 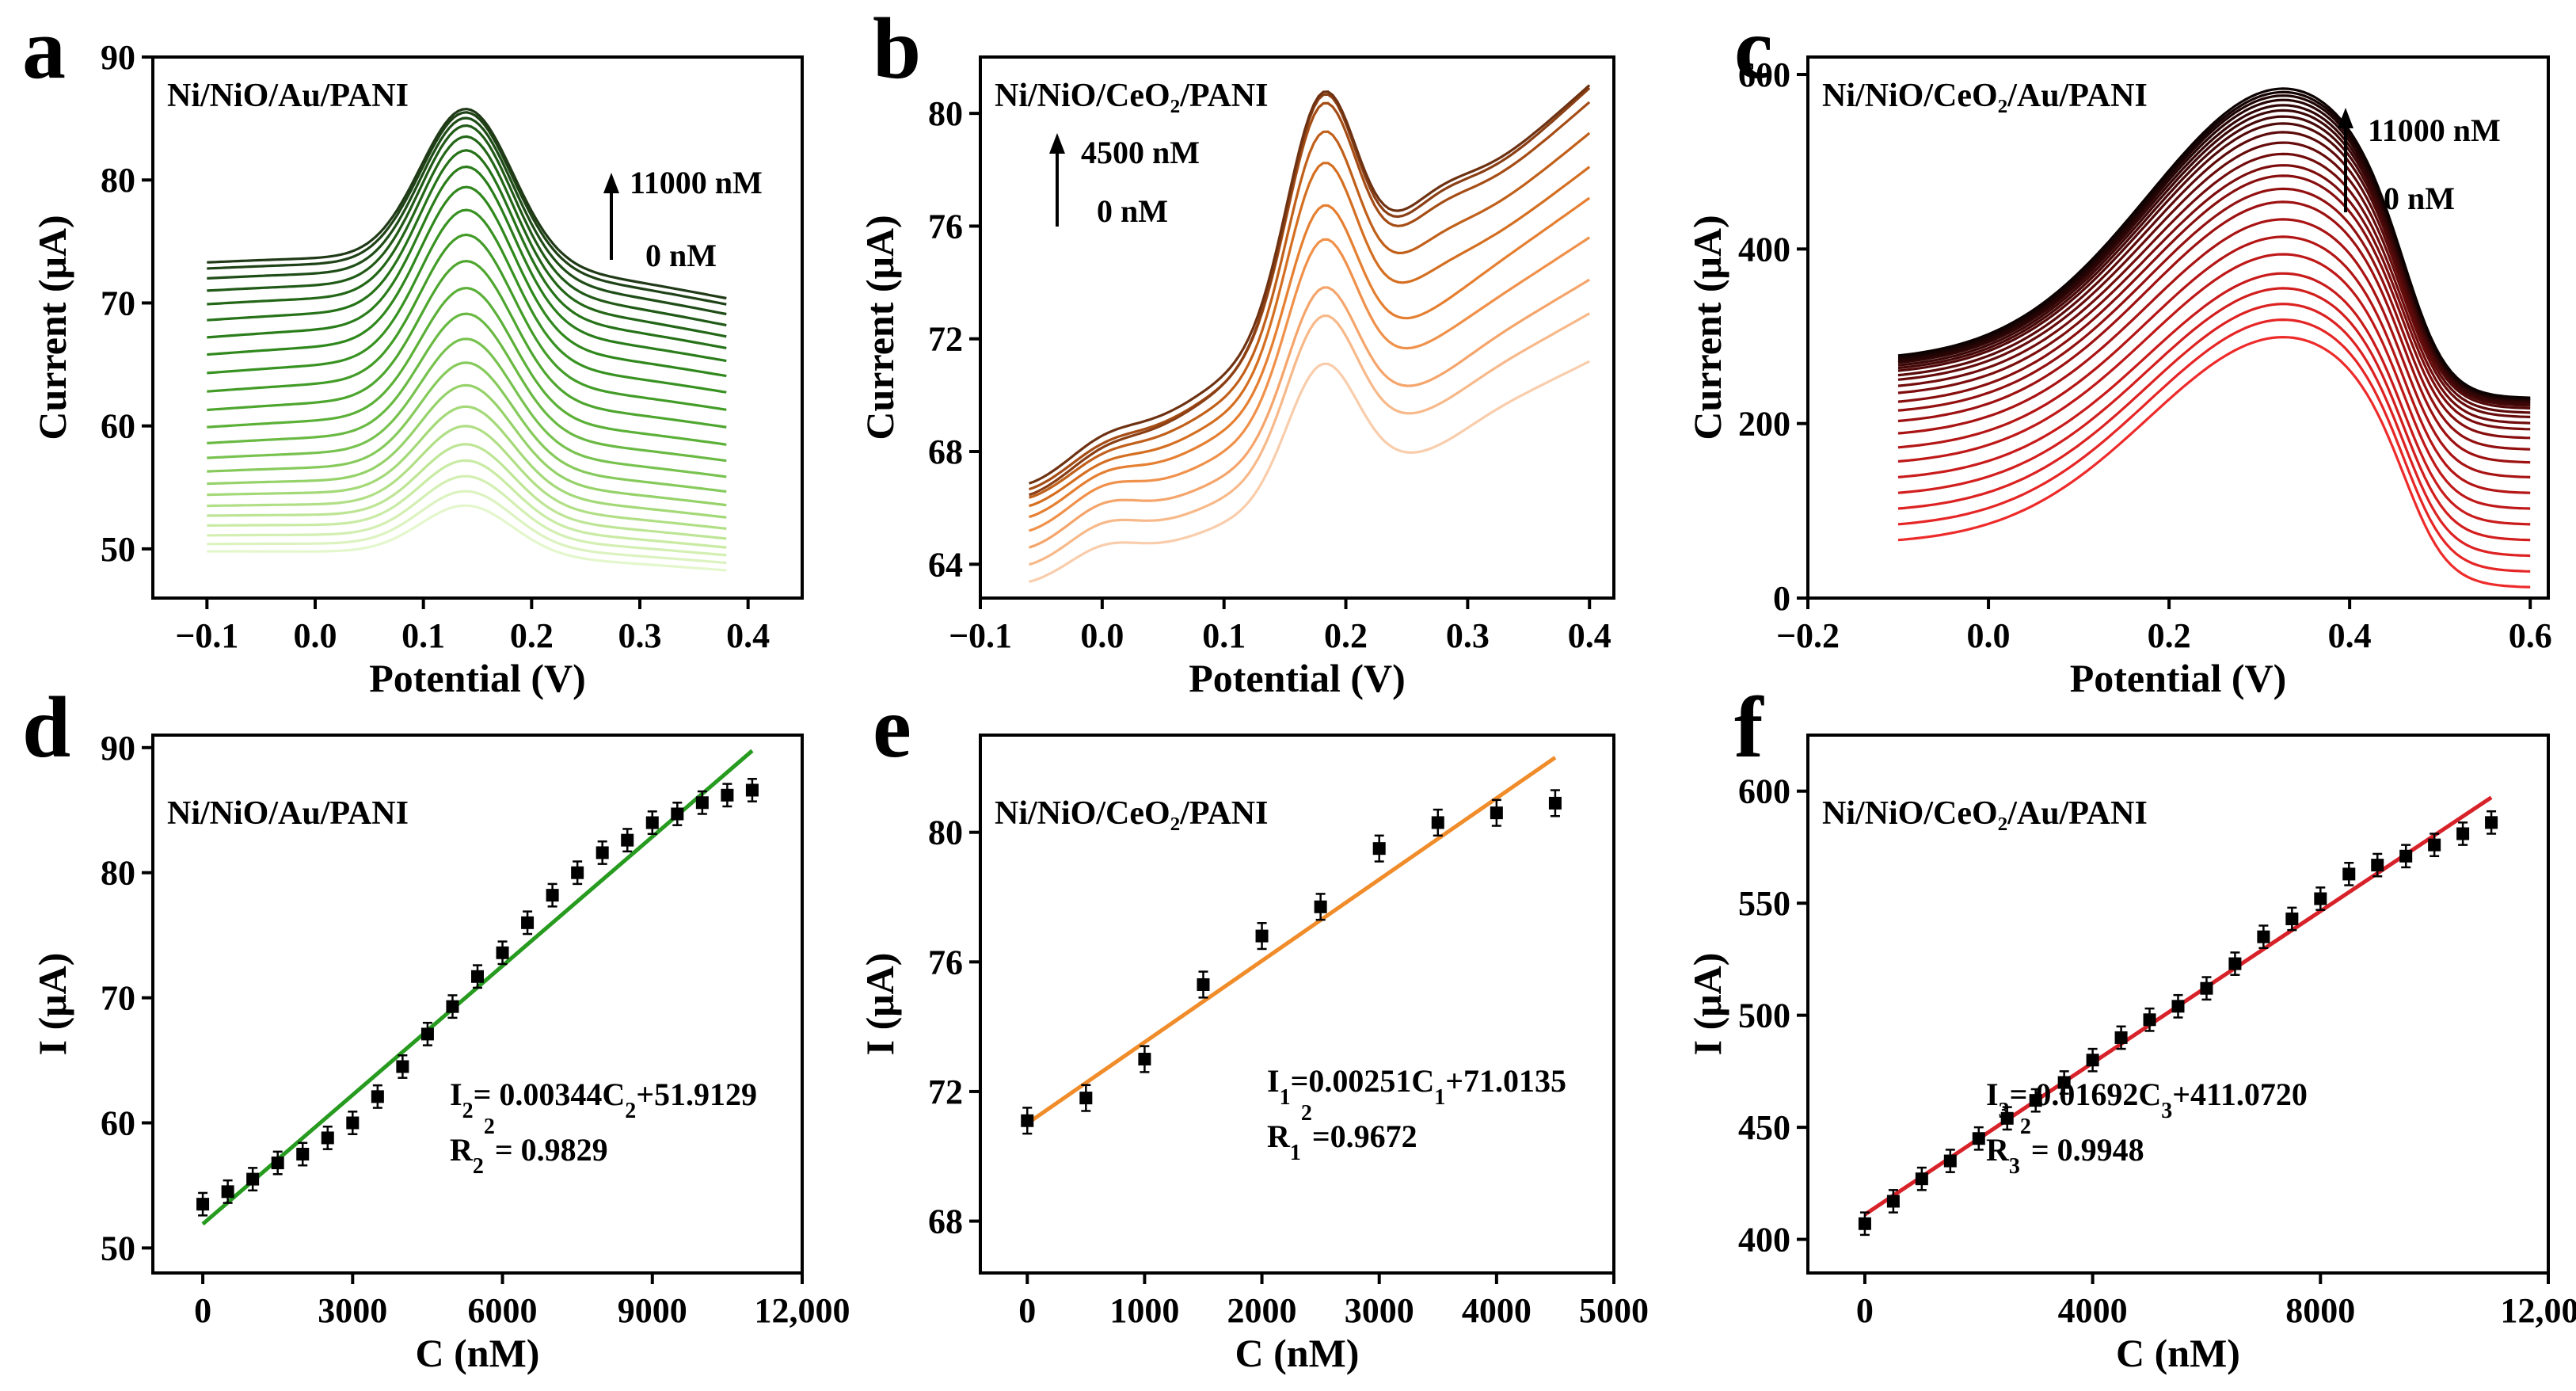 I want to click on r-squared: R12=0.9672, so click(x=1342, y=1133).